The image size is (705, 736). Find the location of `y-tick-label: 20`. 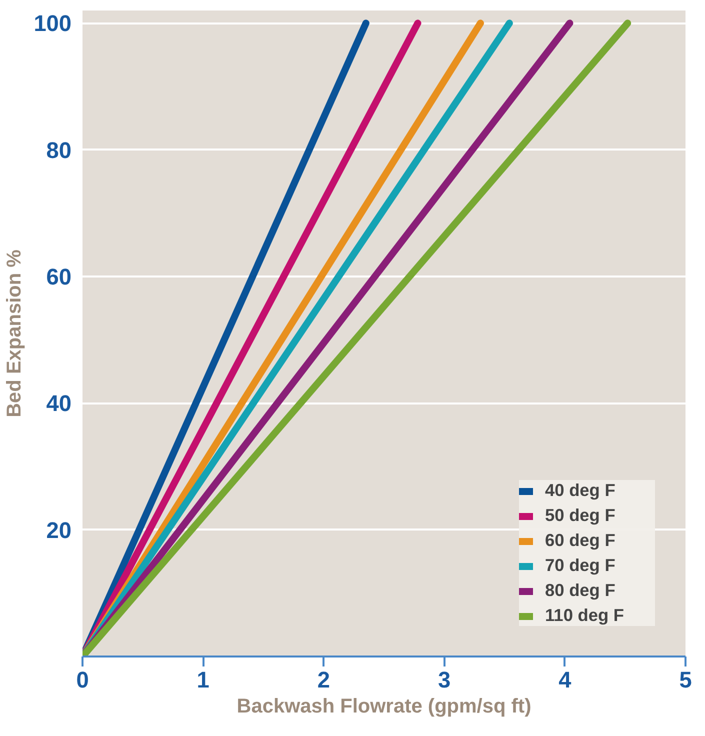

y-tick-label: 20 is located at coordinates (59, 529).